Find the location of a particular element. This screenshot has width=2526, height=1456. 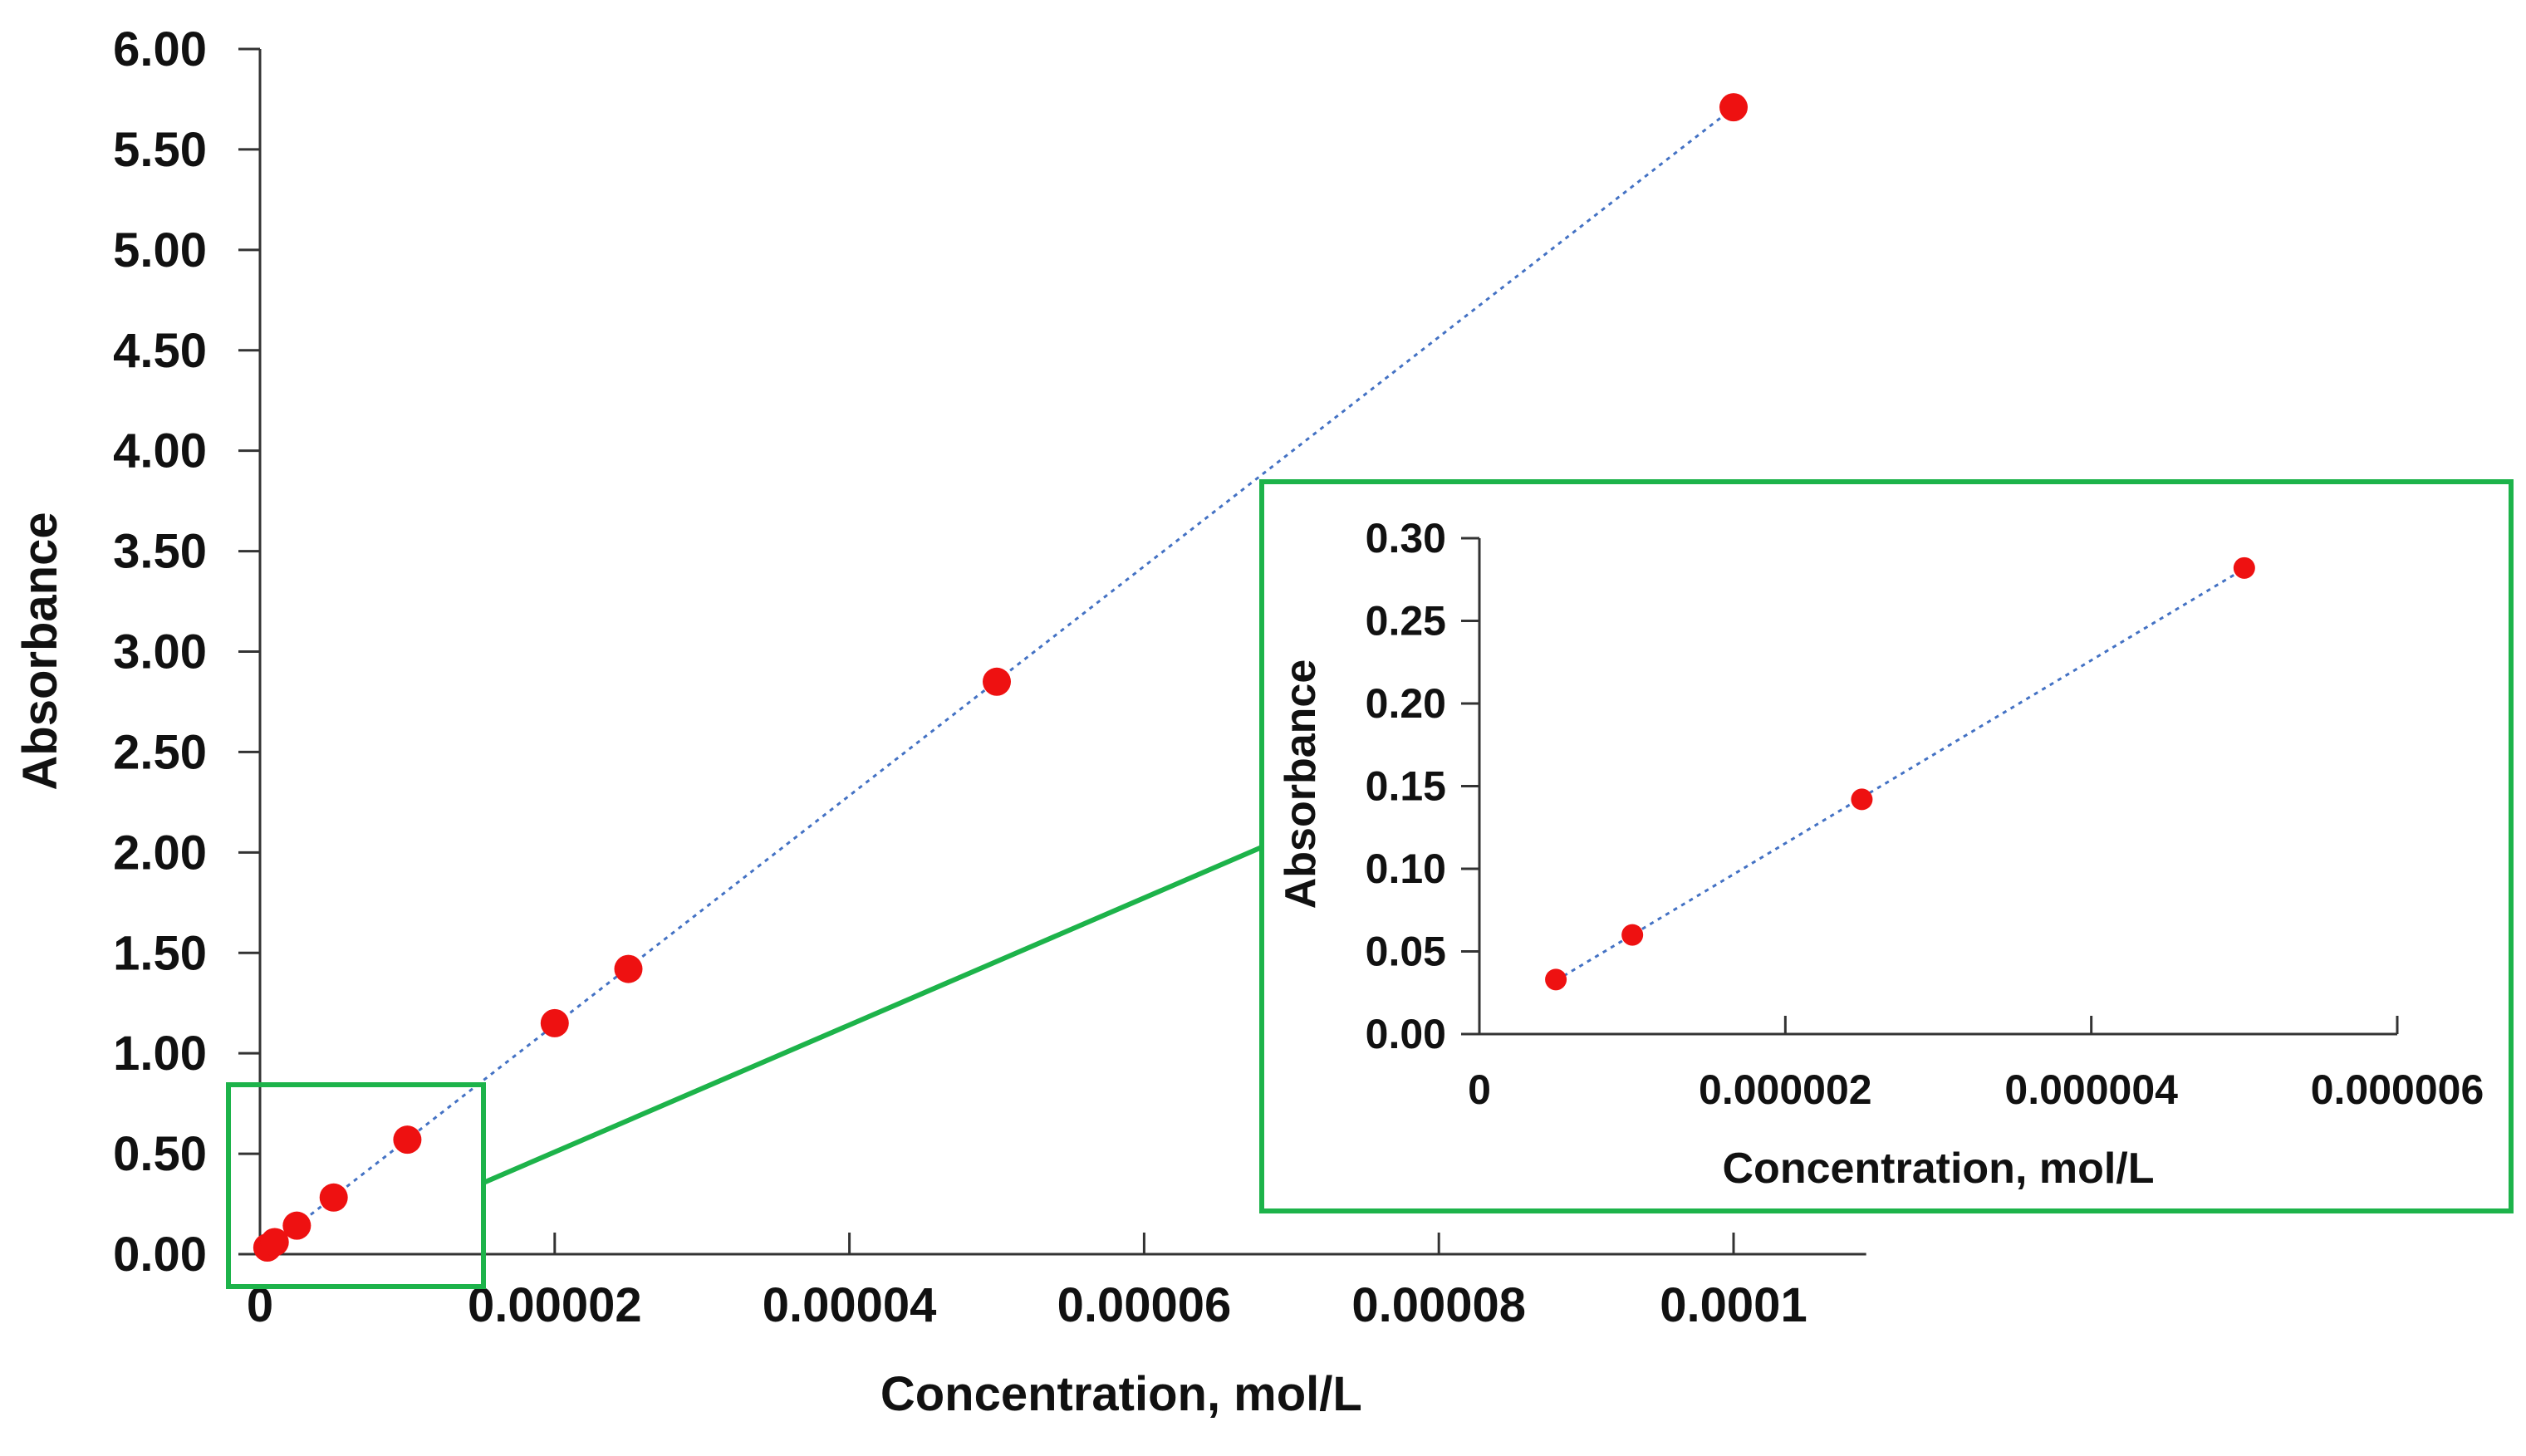

y-tick-label: 2.50 is located at coordinates (160, 752).